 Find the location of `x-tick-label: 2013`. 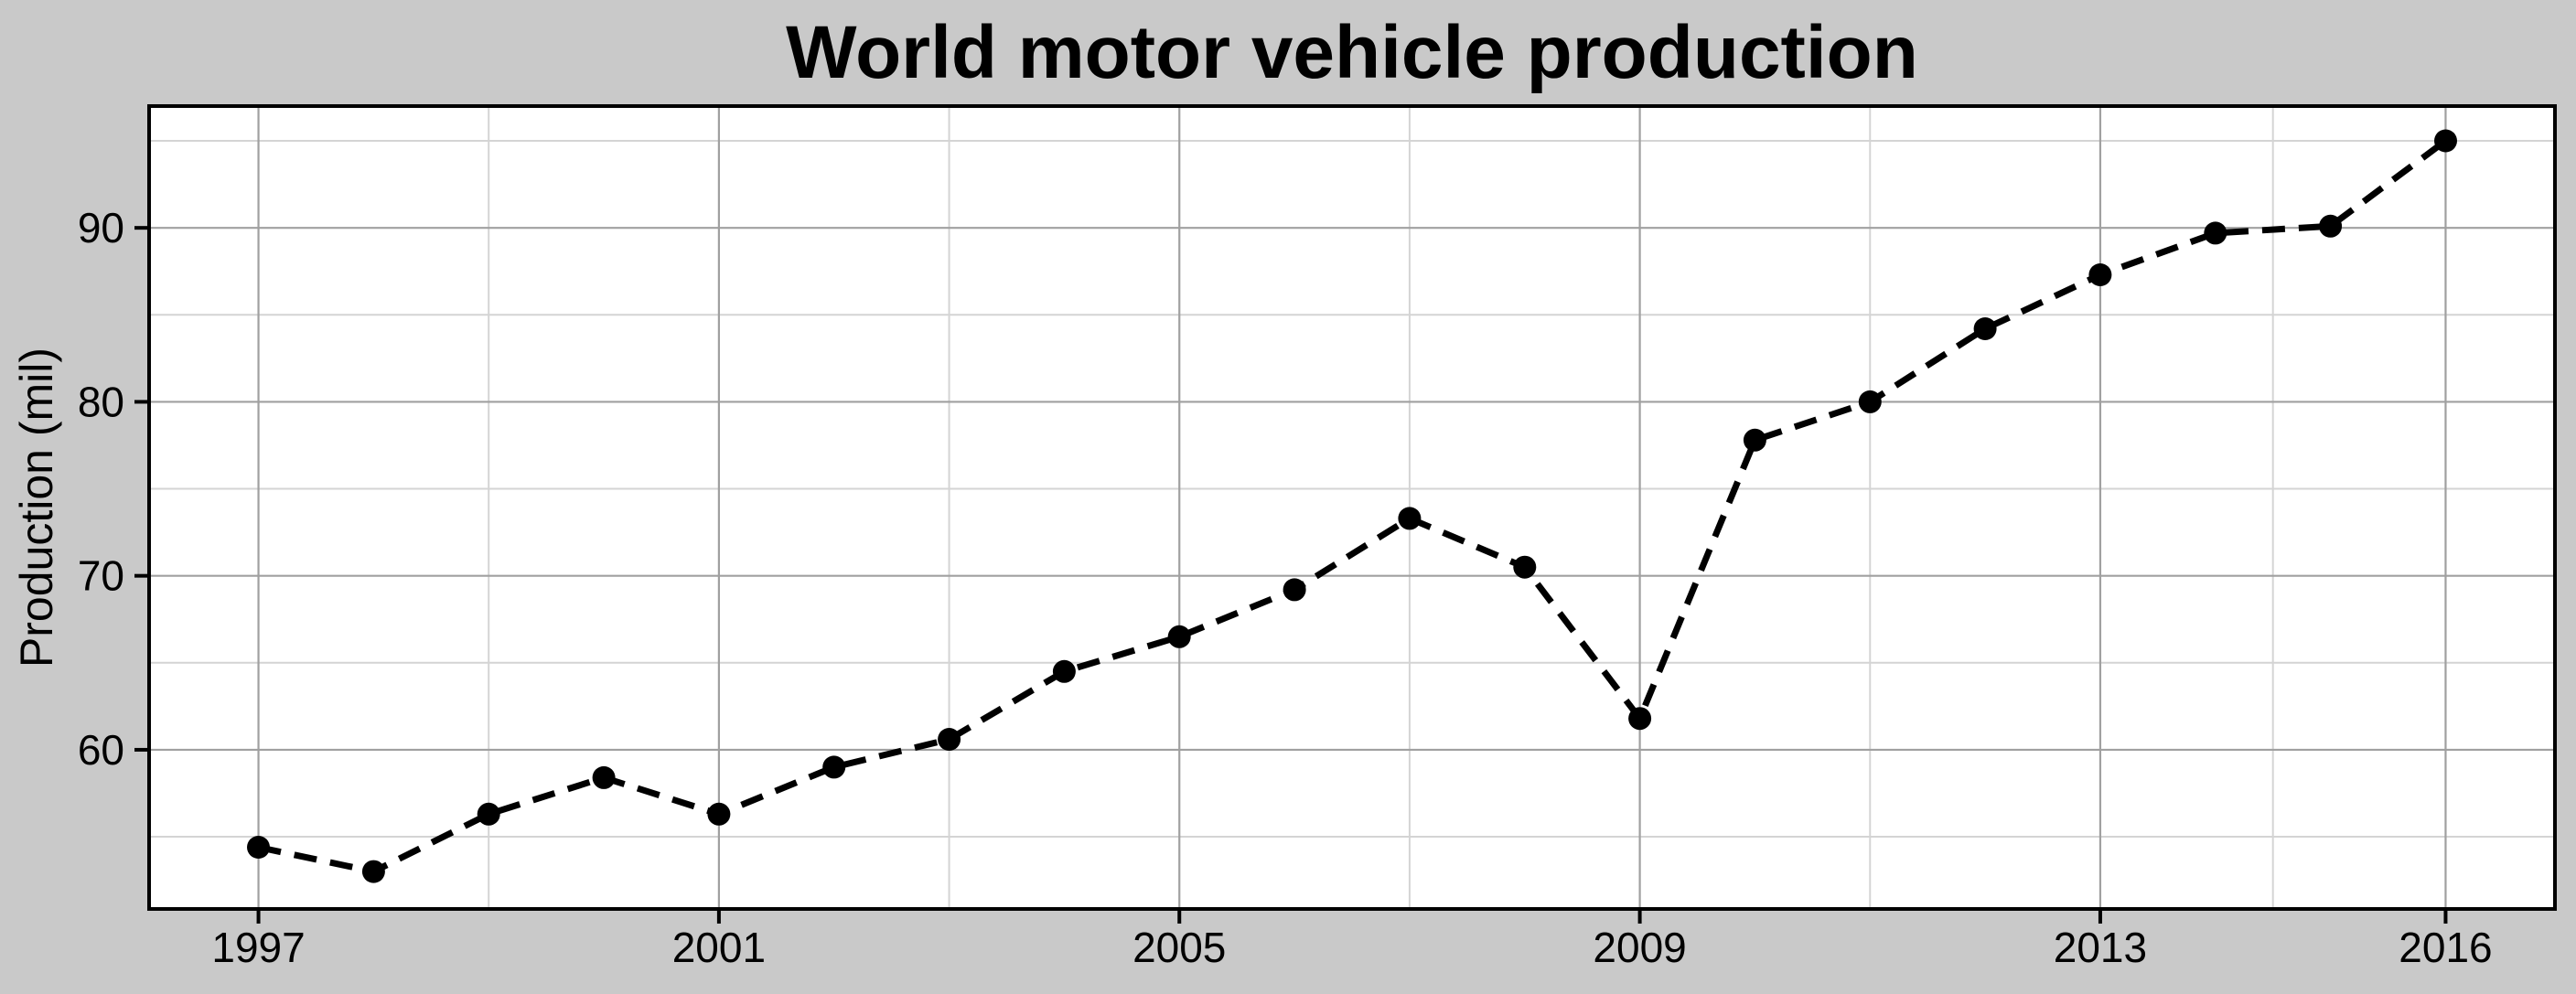

x-tick-label: 2013 is located at coordinates (2100, 947).